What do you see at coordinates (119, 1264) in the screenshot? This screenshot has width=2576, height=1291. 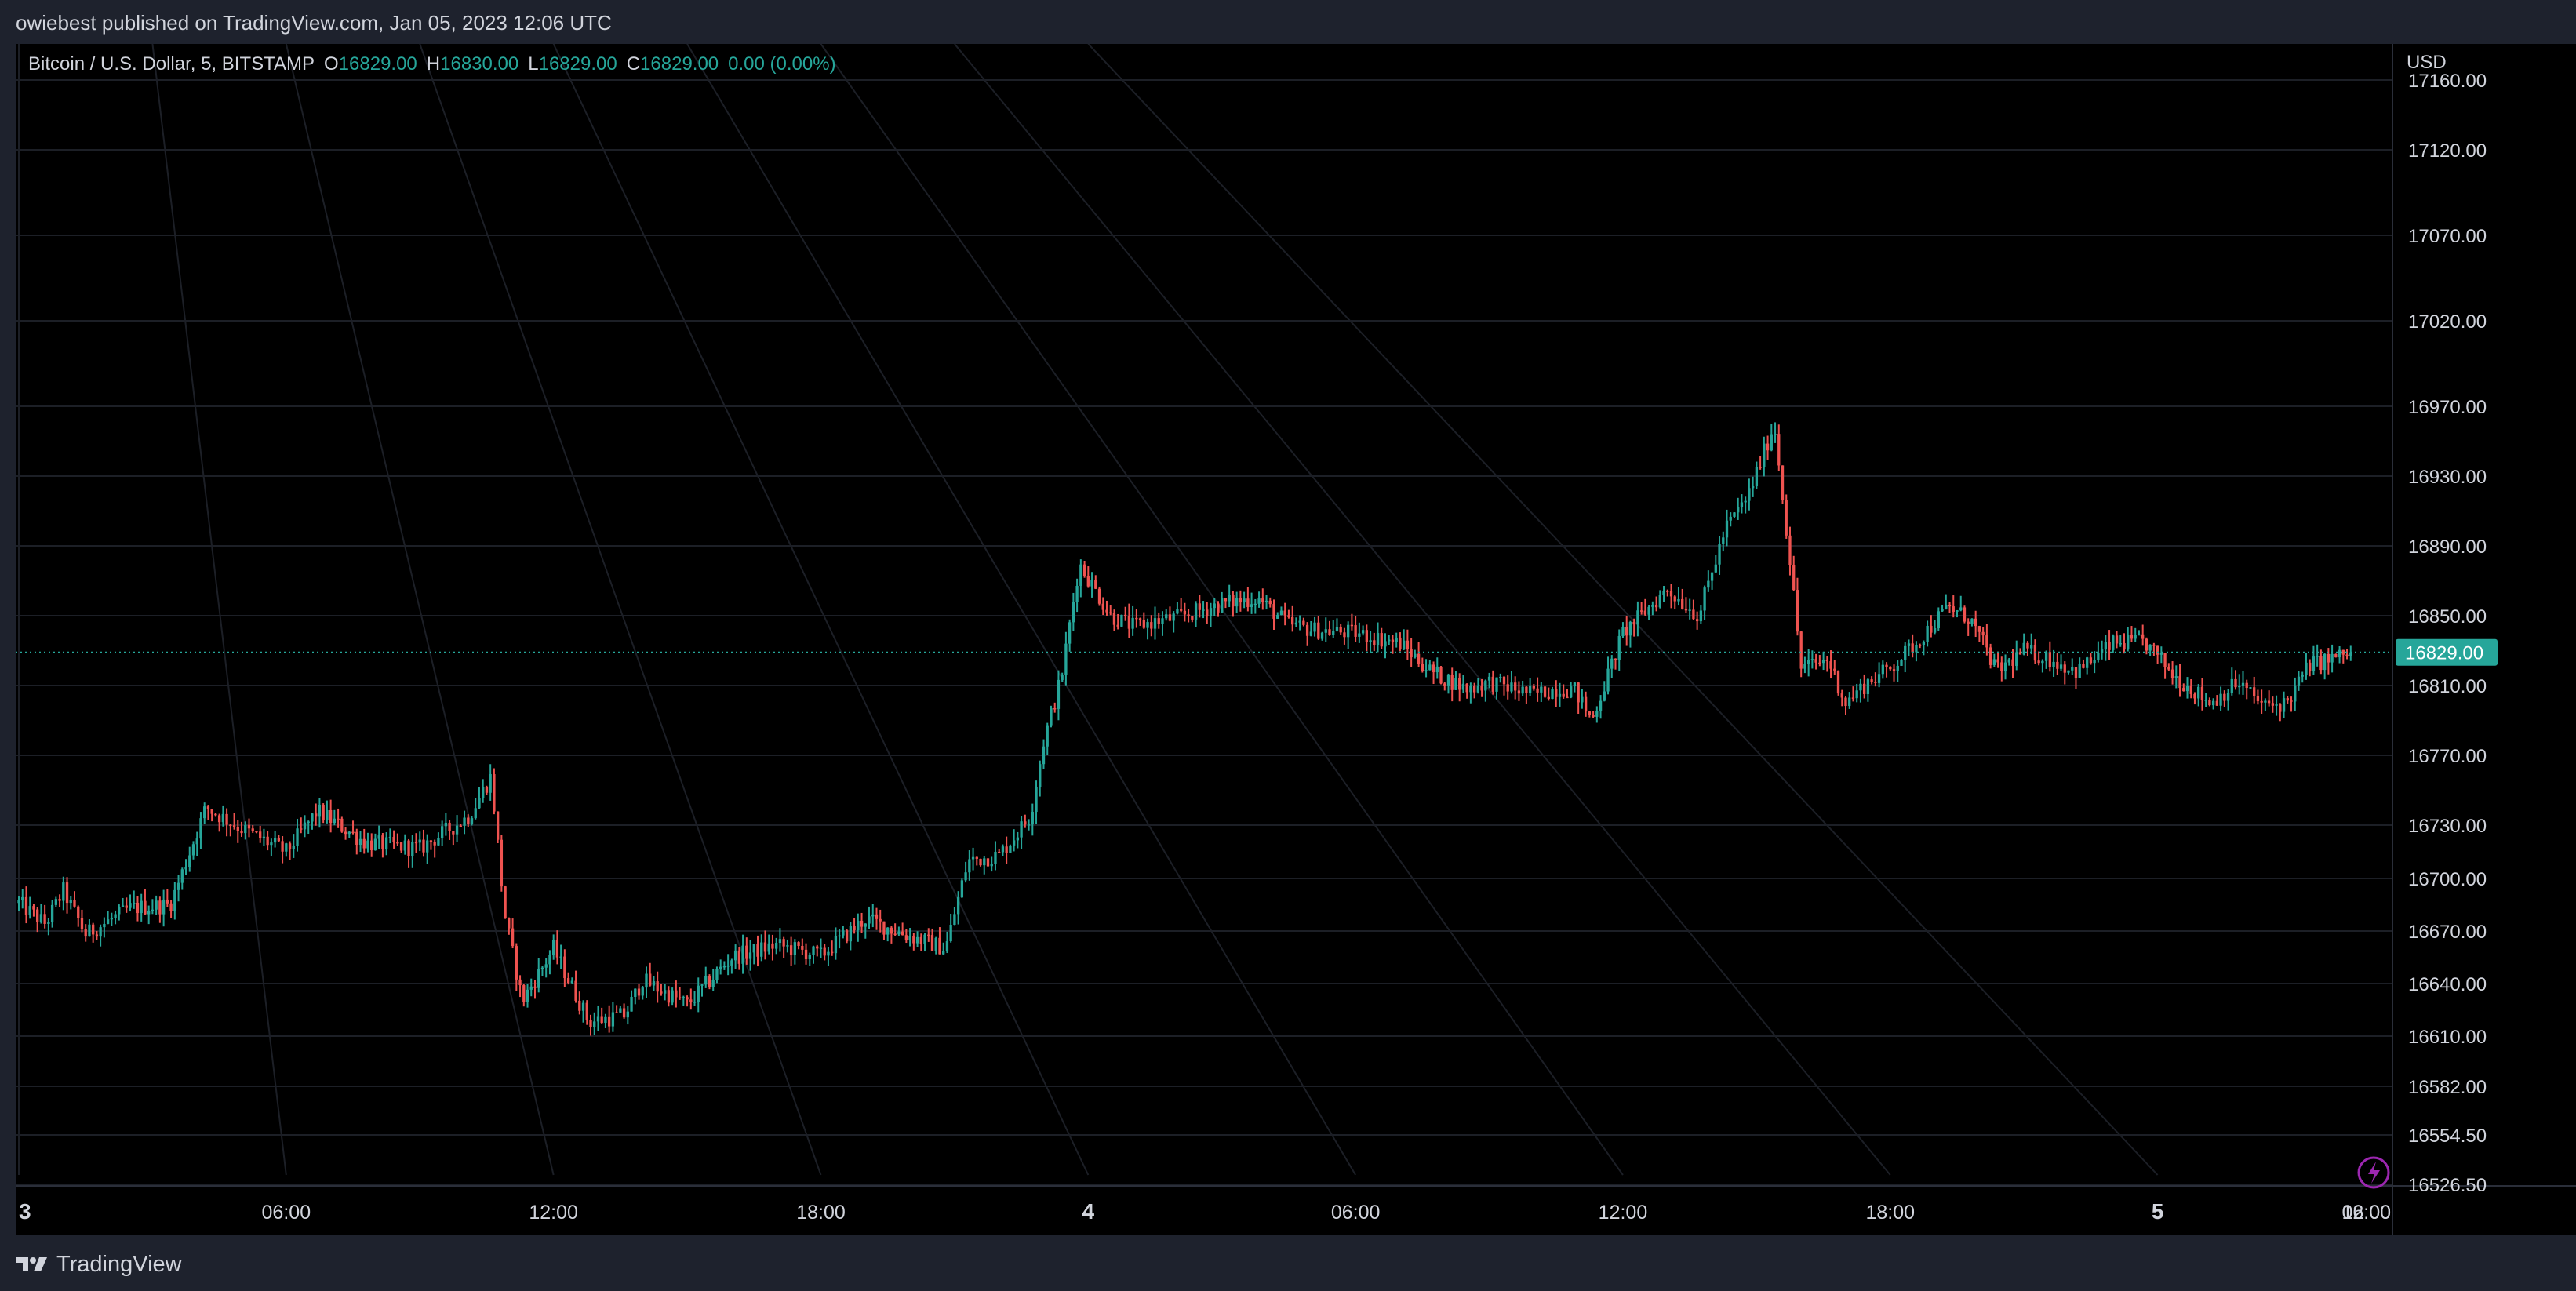 I see `tradingview-brand: TradingView` at bounding box center [119, 1264].